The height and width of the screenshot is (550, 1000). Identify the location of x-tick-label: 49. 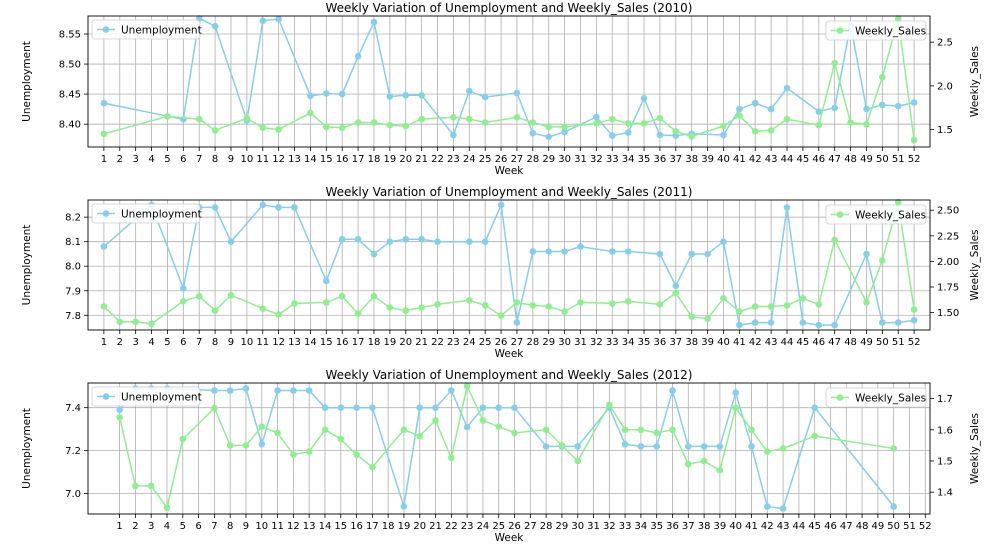
(866, 159).